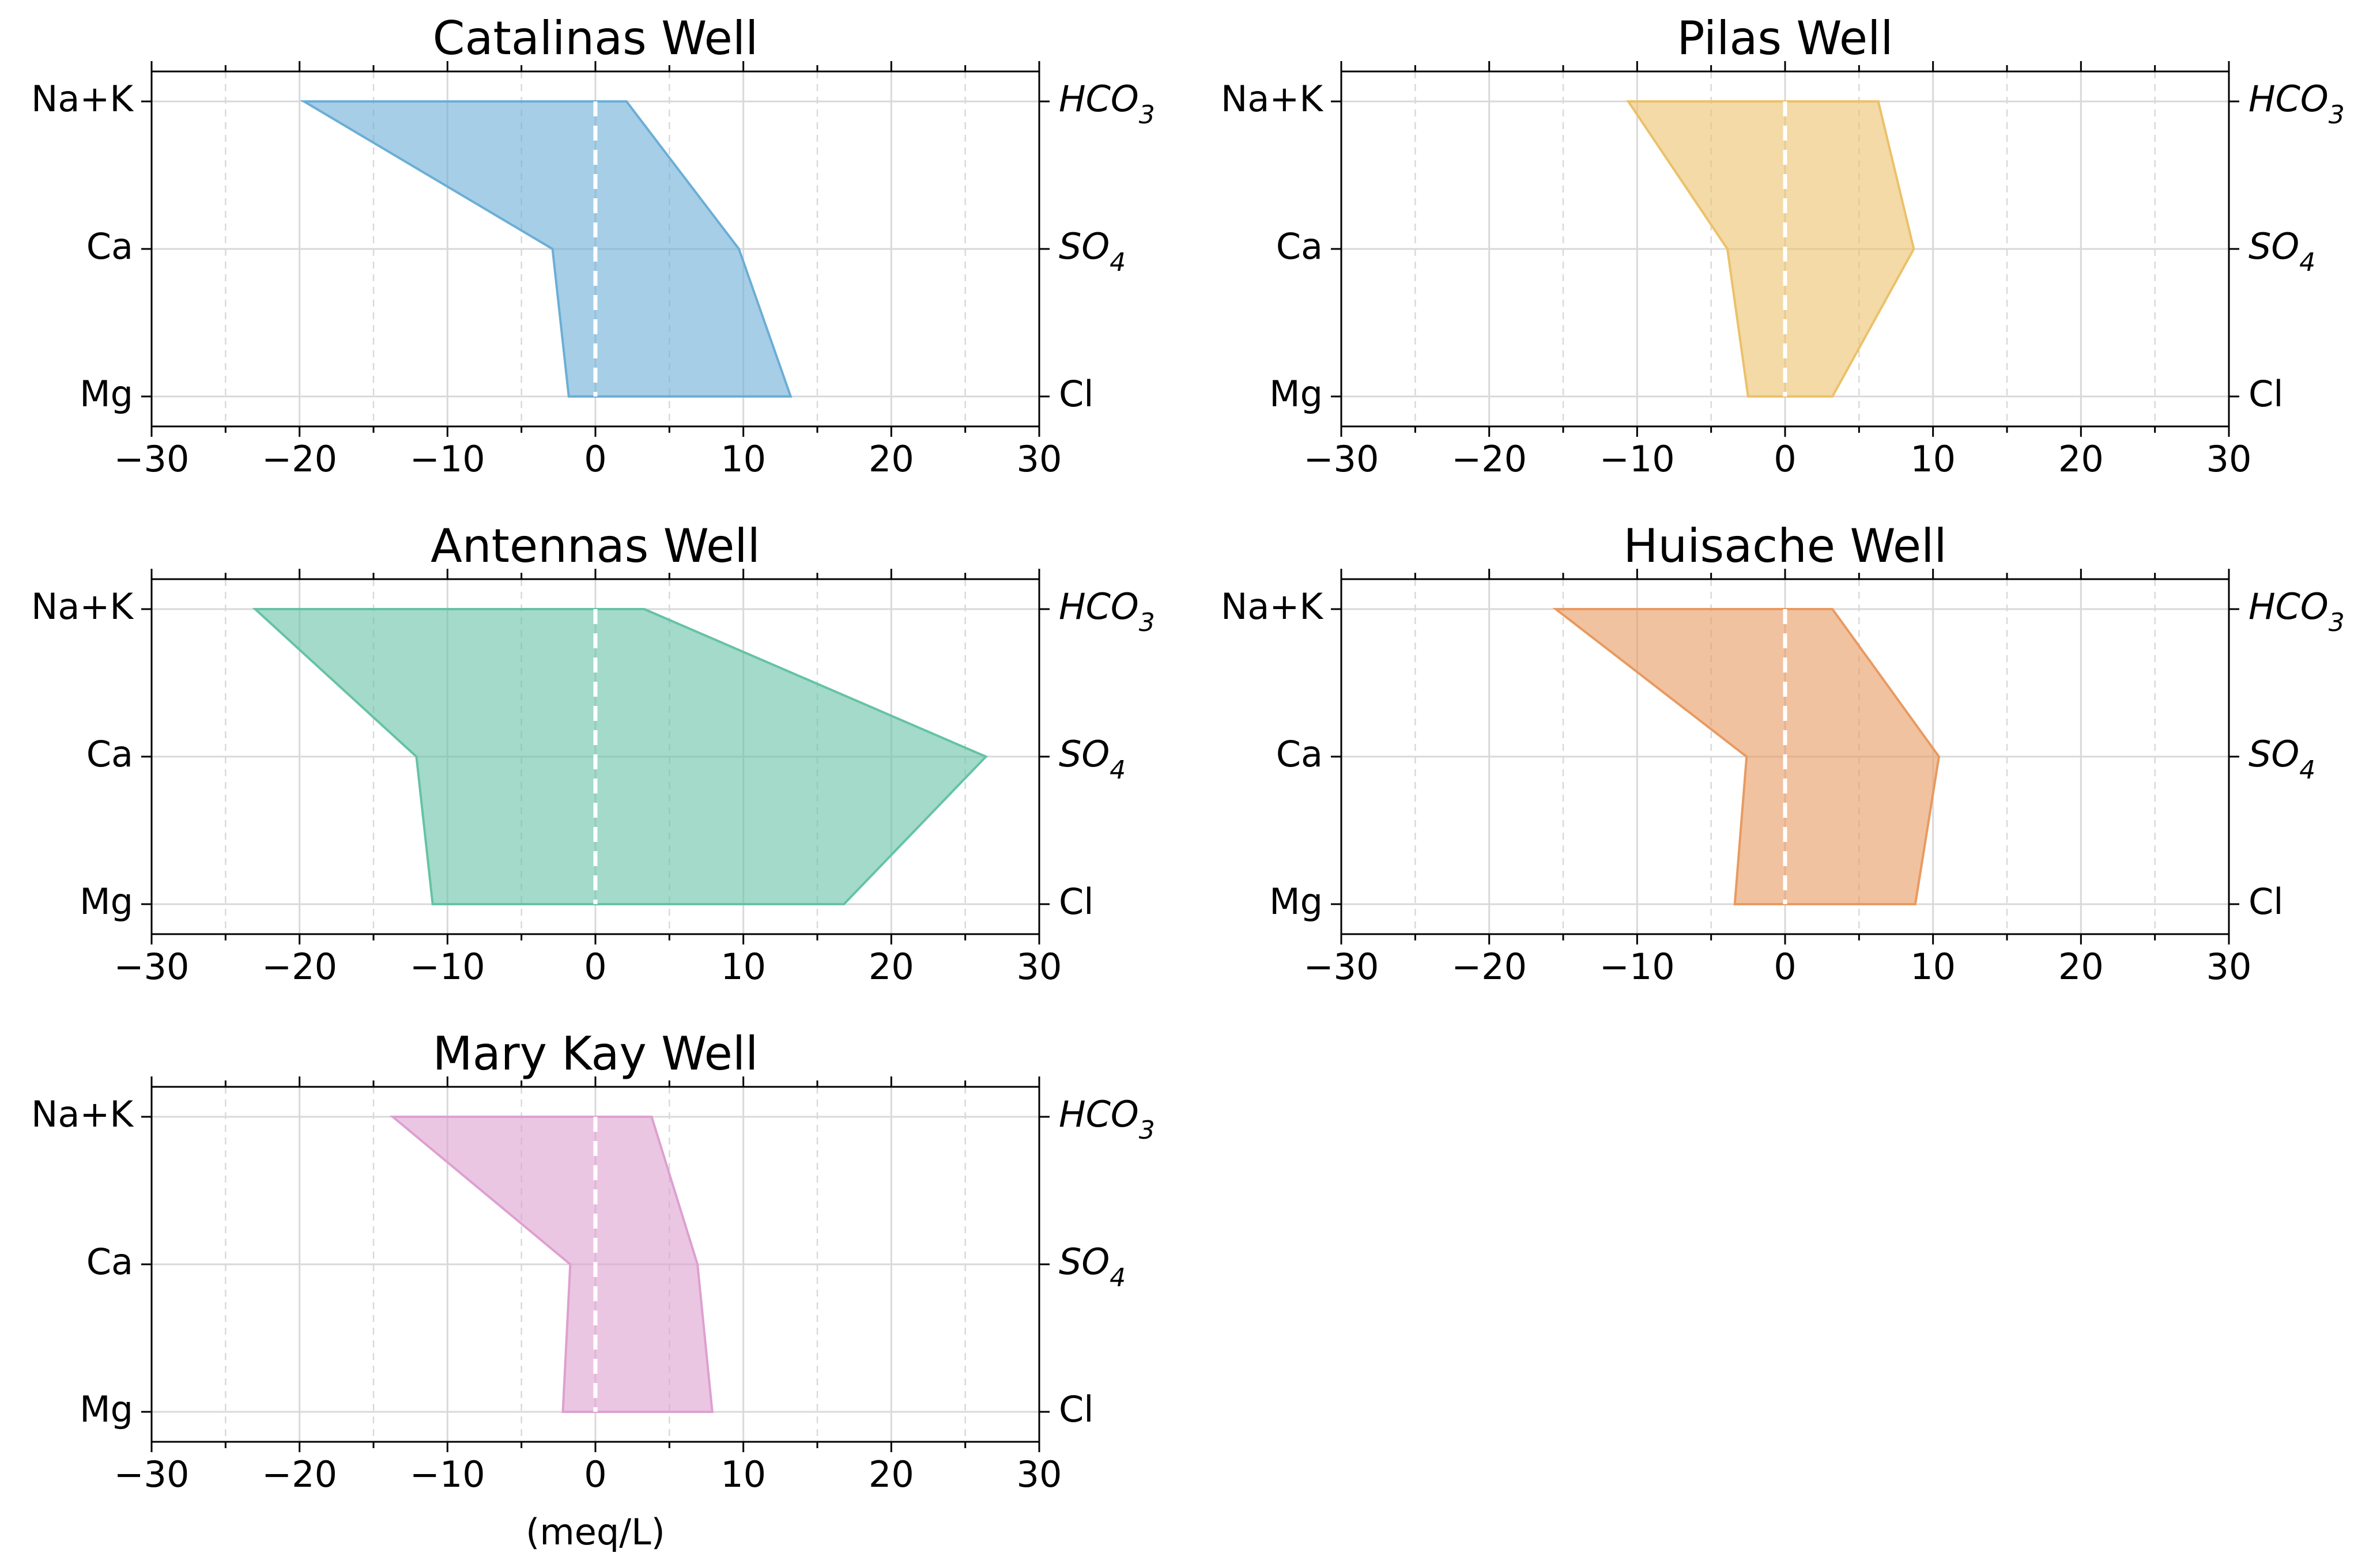 Image resolution: width=2373 pixels, height=1568 pixels. Describe the element at coordinates (596, 1053) in the screenshot. I see `panel-title: Mary Kay Well` at that location.